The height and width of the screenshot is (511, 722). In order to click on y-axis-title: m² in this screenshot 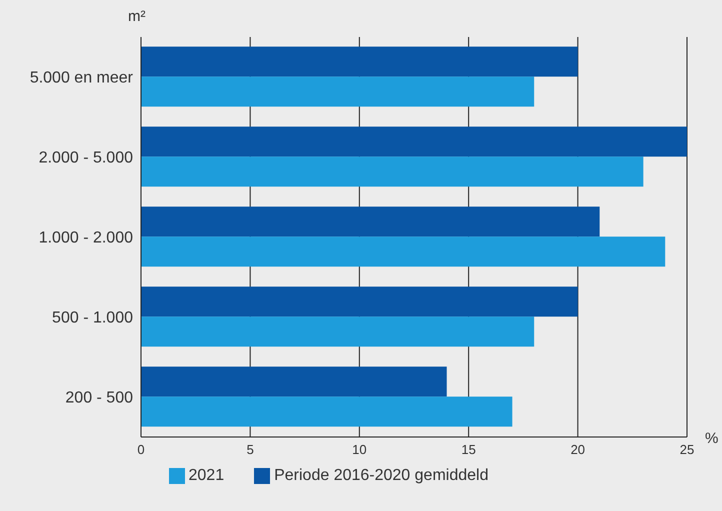, I will do `click(137, 16)`.